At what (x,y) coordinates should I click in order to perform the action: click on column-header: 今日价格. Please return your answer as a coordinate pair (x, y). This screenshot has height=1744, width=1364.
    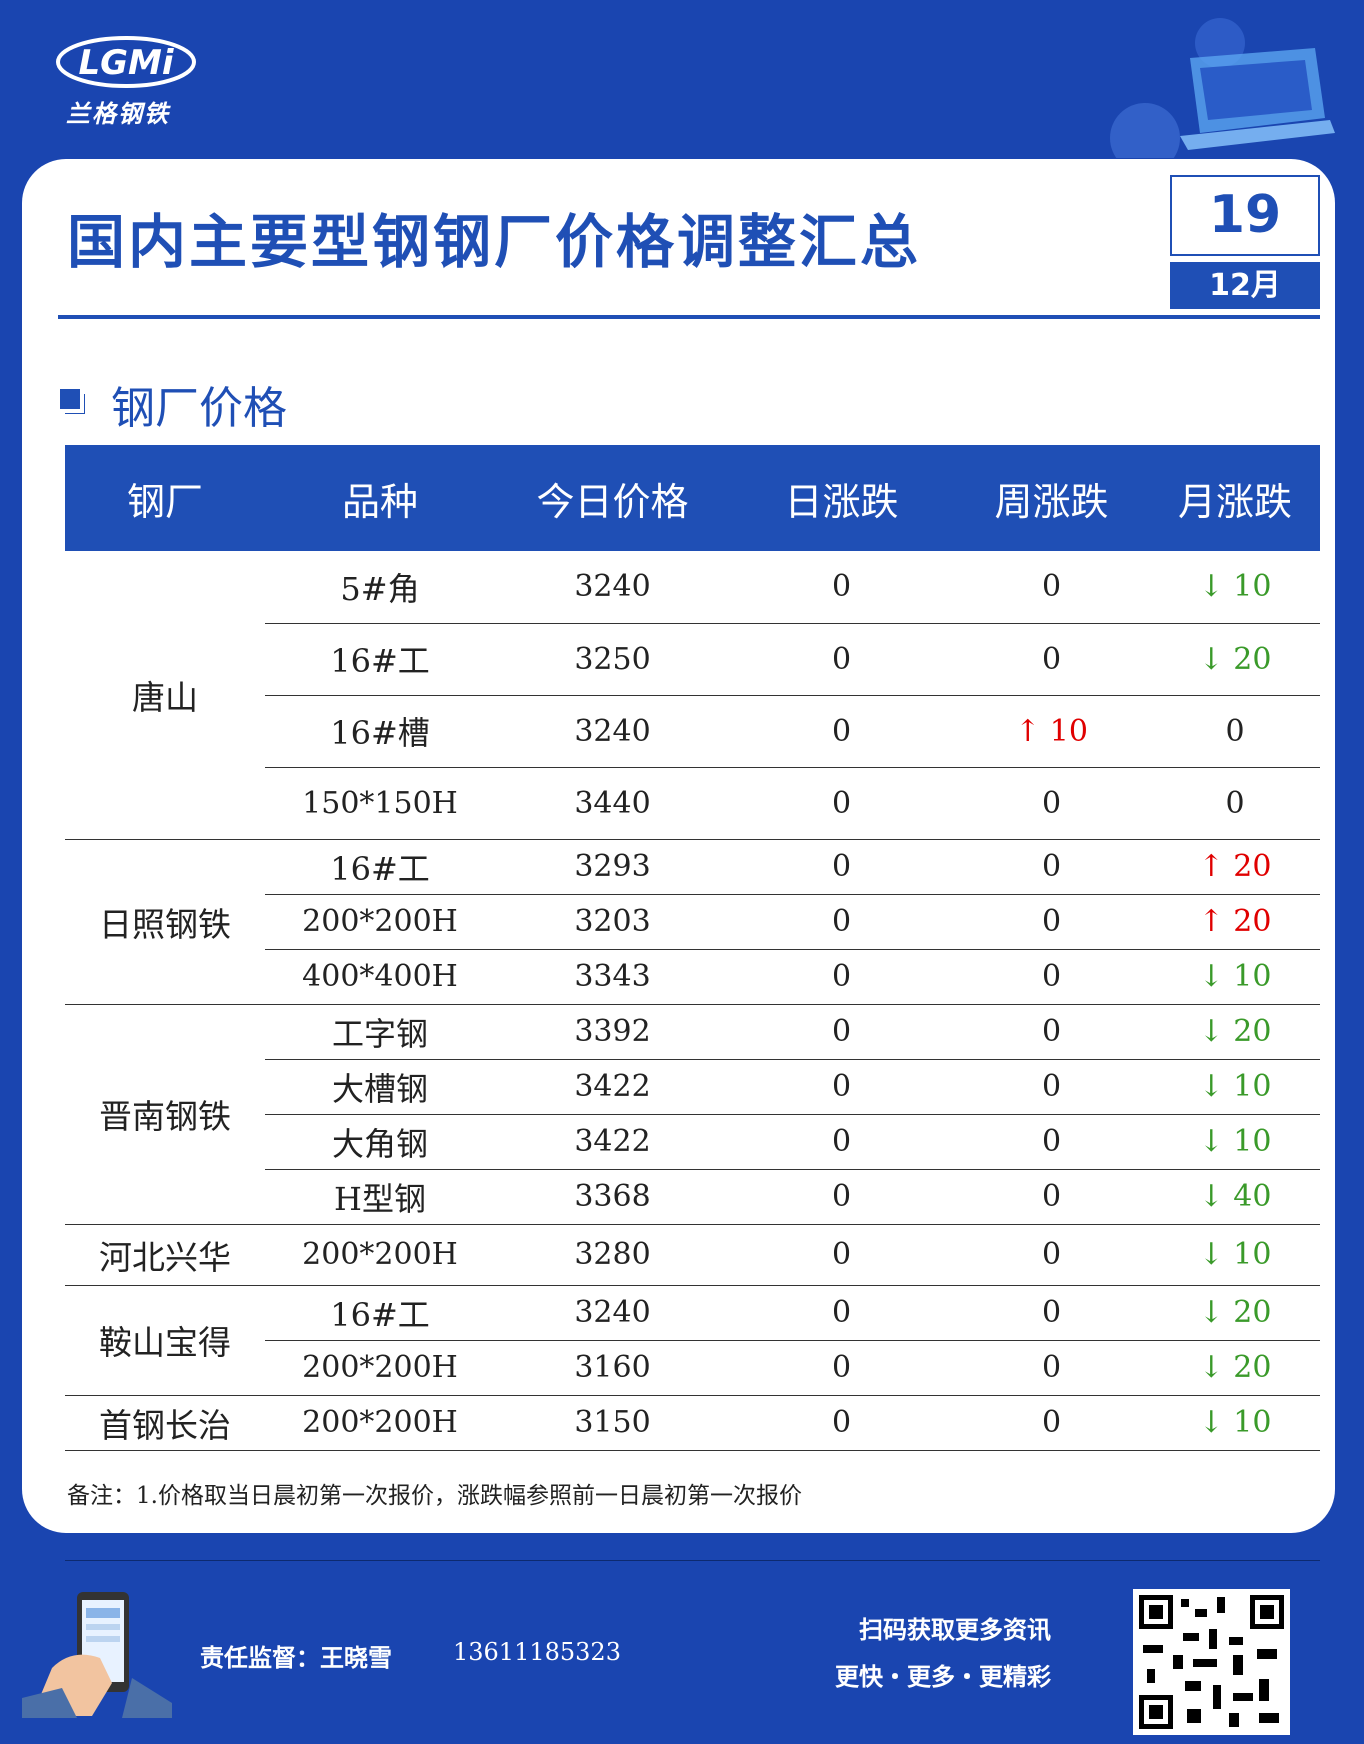
    Looking at the image, I should click on (612, 498).